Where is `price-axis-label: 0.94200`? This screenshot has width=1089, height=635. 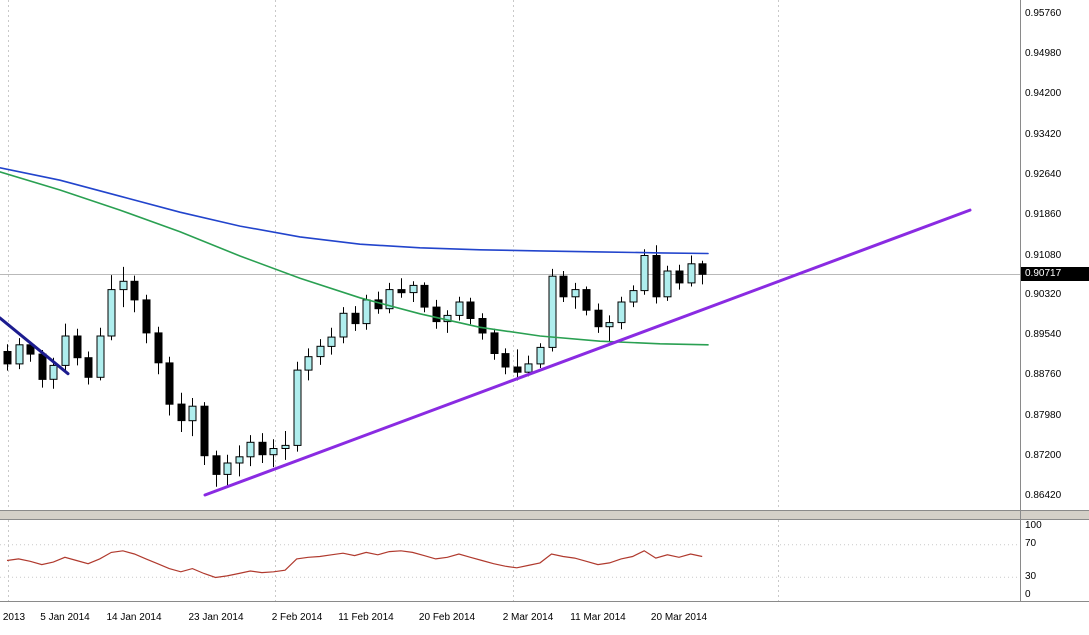 price-axis-label: 0.94200 is located at coordinates (1043, 93).